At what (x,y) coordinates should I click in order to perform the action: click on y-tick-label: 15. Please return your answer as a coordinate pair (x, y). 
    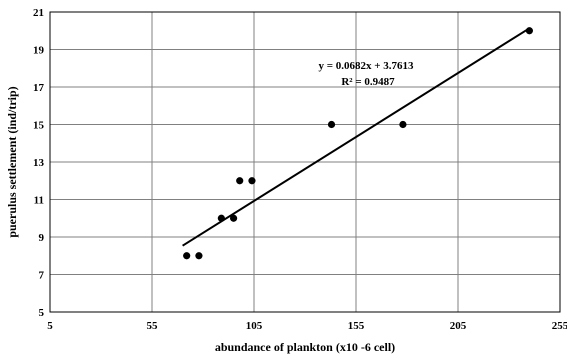
    Looking at the image, I should click on (39, 126).